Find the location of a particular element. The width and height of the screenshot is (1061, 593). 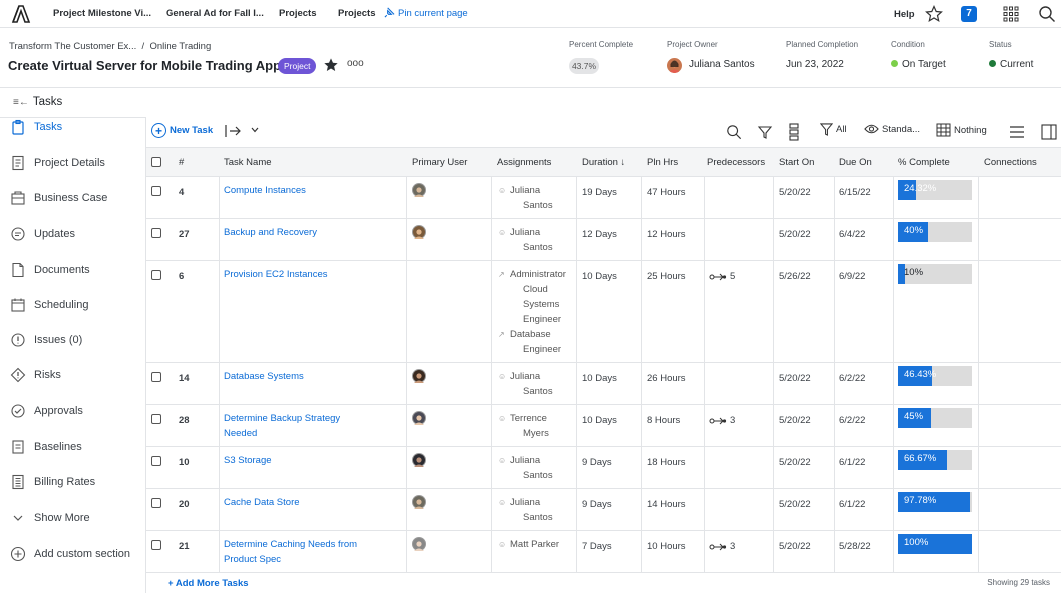

percent-complete-bar: 97.78% is located at coordinates (935, 502).